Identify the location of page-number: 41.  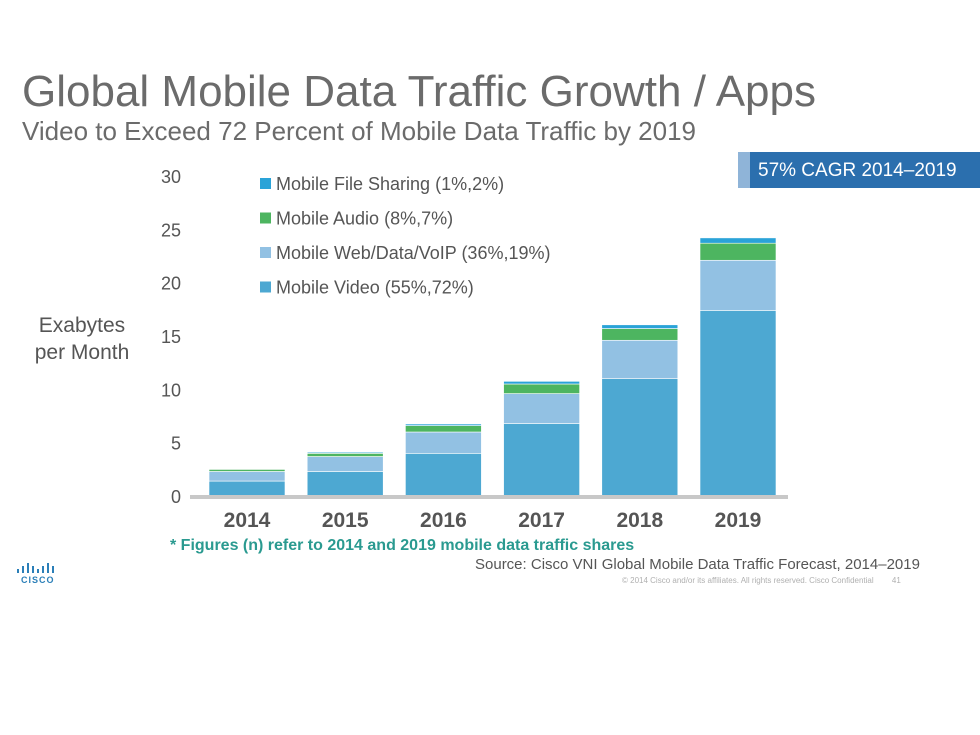
(896, 580).